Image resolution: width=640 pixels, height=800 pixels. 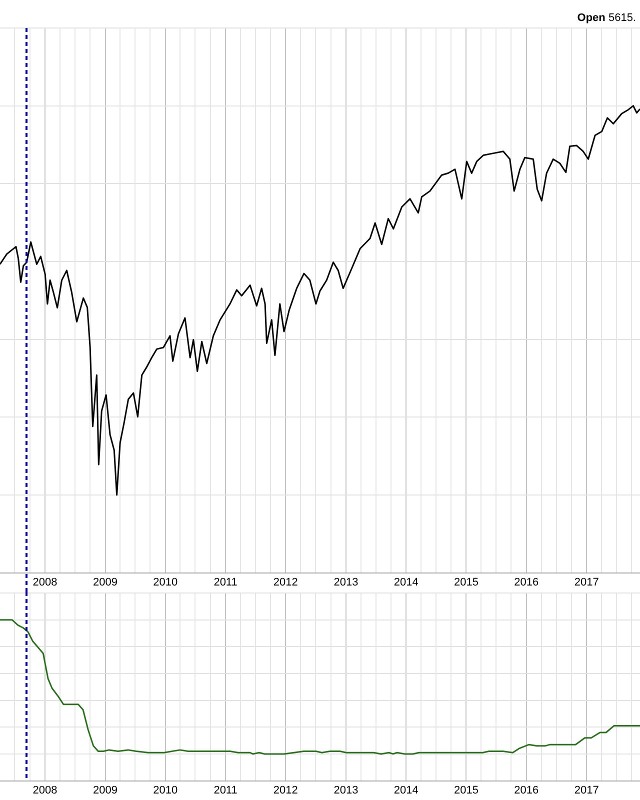 What do you see at coordinates (606, 18) in the screenshot?
I see `text: Open 5615.` at bounding box center [606, 18].